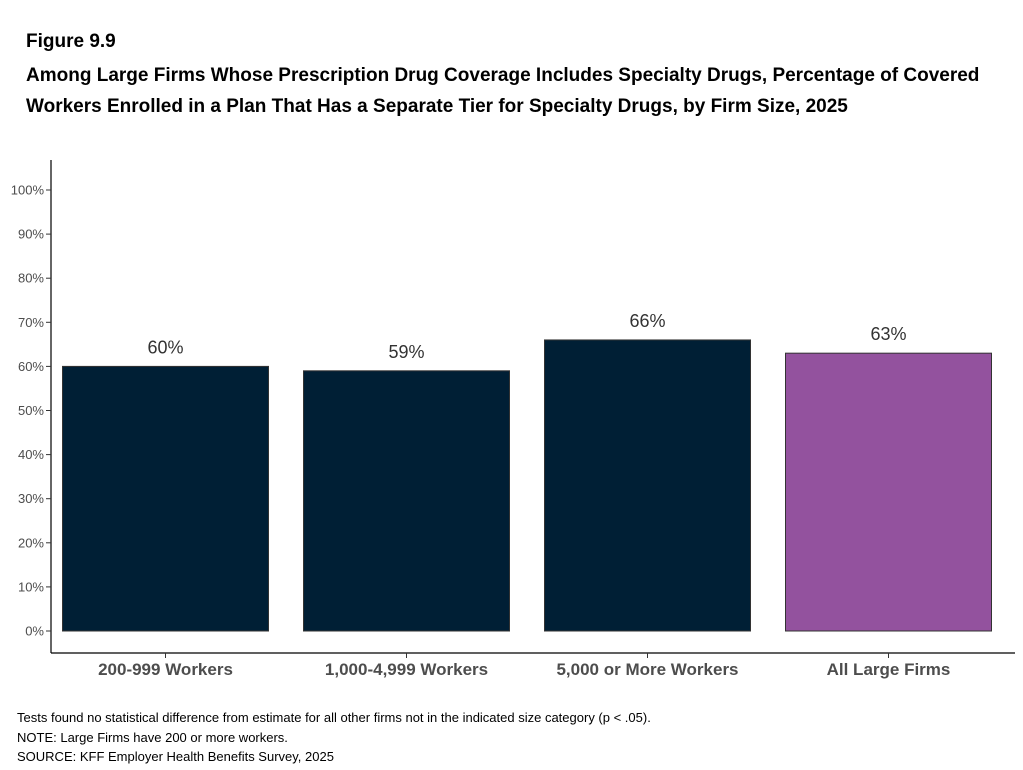 The image size is (1023, 770). I want to click on data-label: 66%, so click(647, 321).